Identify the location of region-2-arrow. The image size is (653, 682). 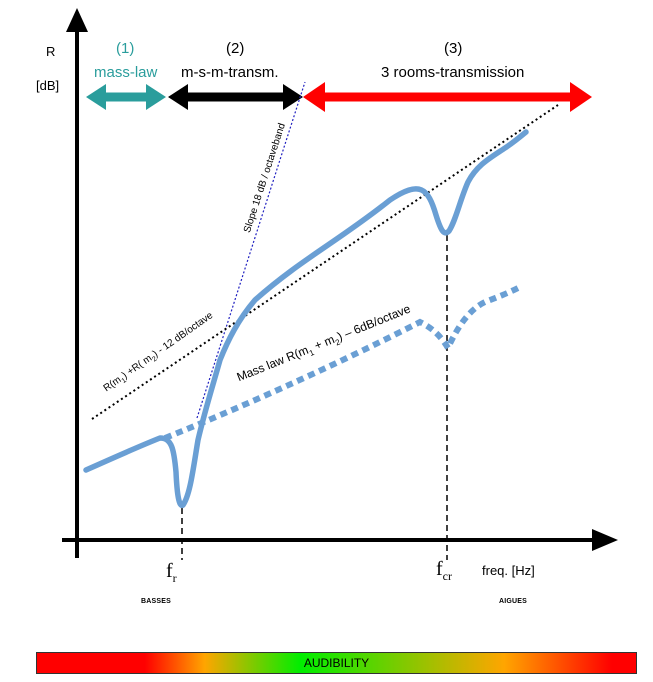
(235, 97).